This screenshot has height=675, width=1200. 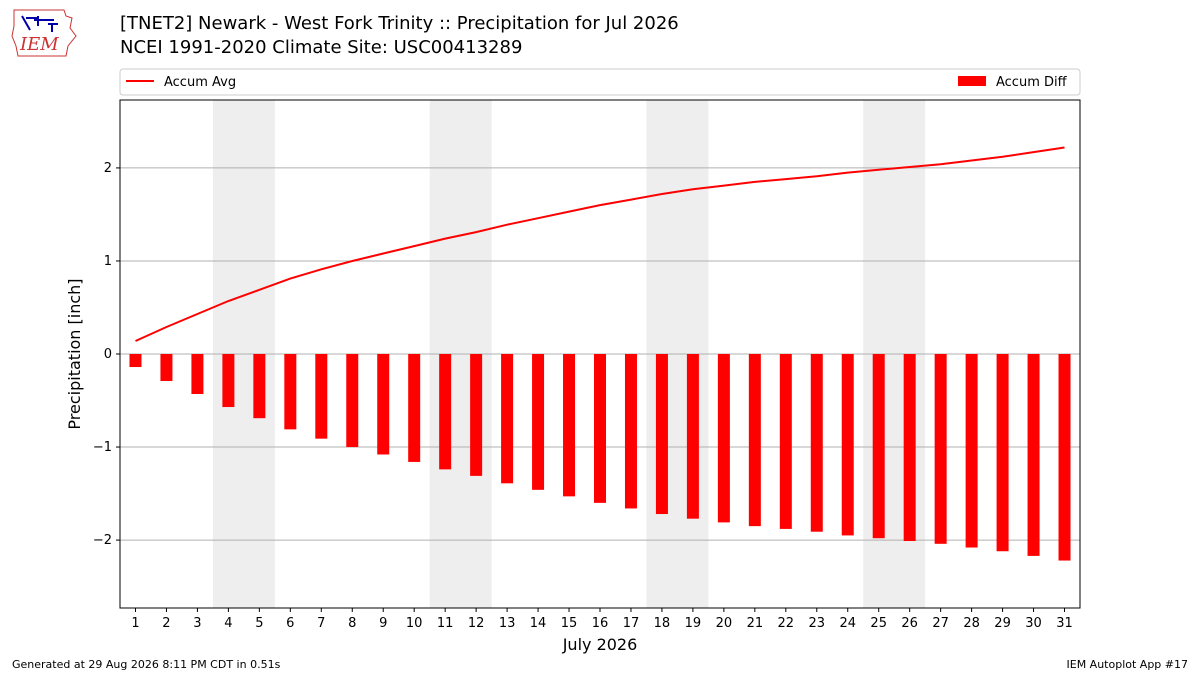 What do you see at coordinates (166, 623) in the screenshot?
I see `x-tick-label: 2` at bounding box center [166, 623].